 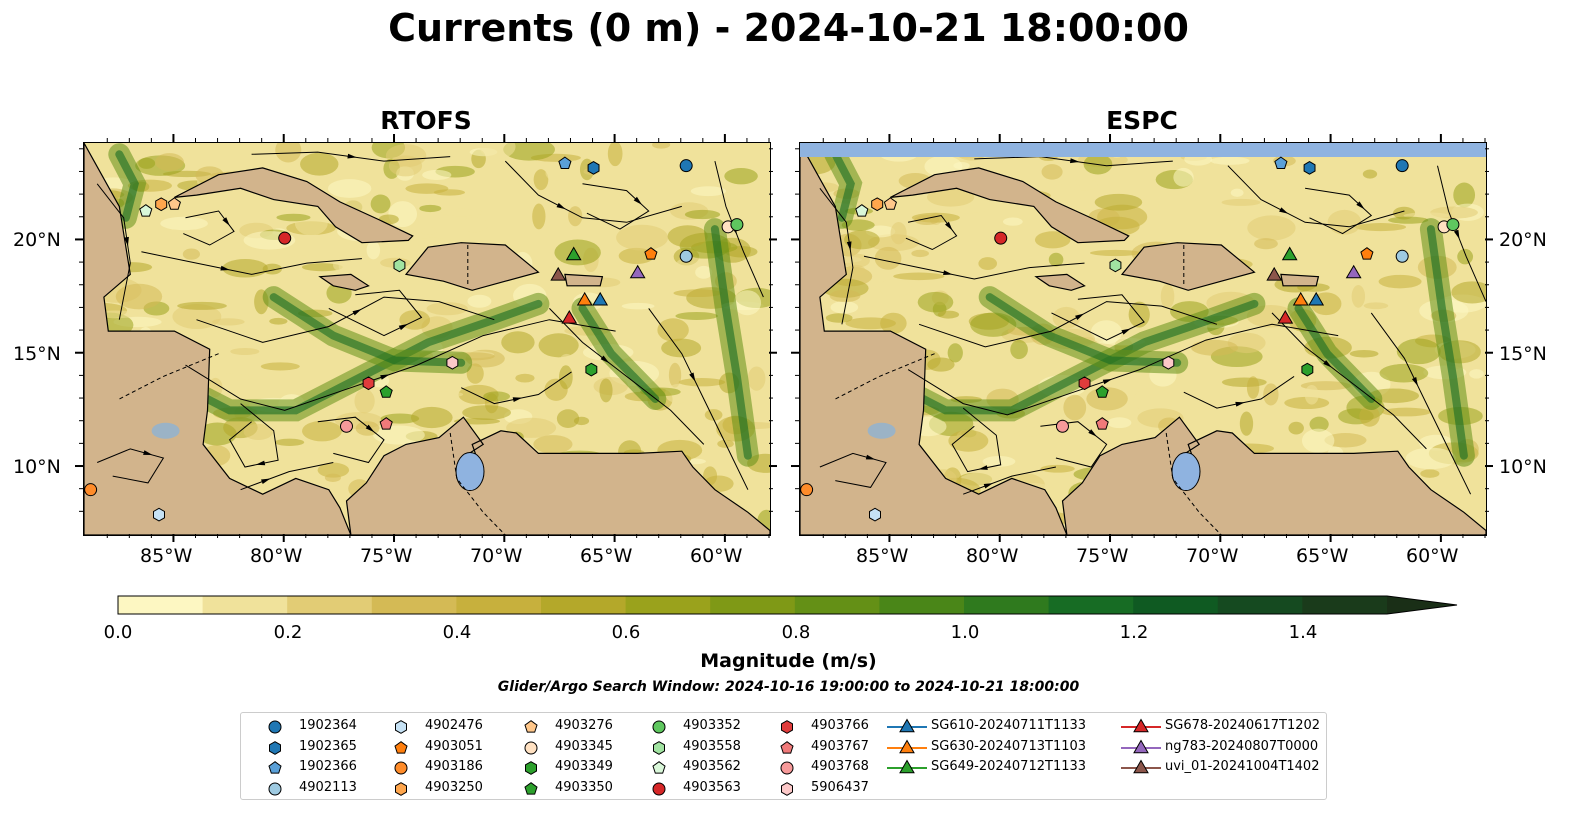 I want to click on legend-label: 4903563, so click(x=712, y=787).